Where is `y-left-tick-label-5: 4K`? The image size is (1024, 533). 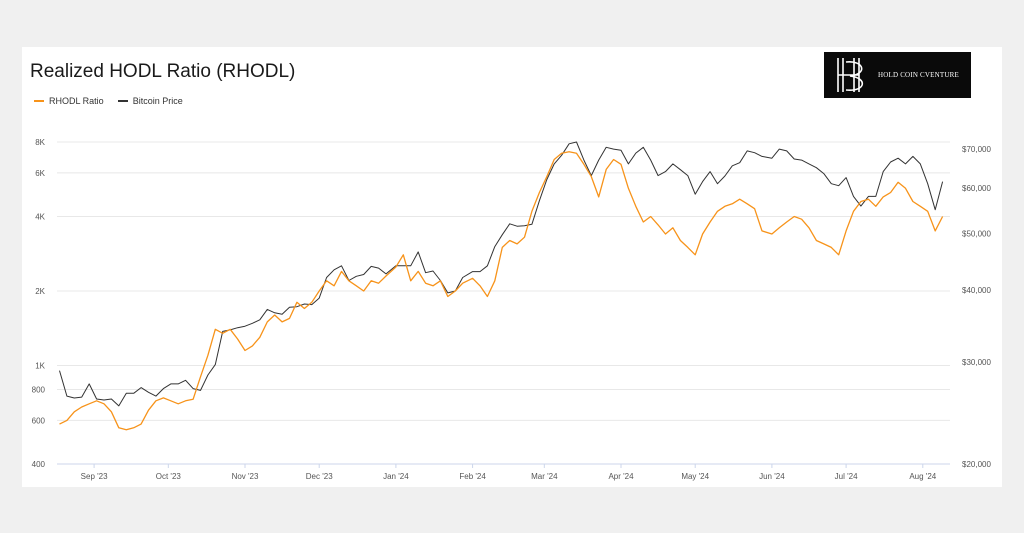
y-left-tick-label-5: 4K is located at coordinates (40, 217).